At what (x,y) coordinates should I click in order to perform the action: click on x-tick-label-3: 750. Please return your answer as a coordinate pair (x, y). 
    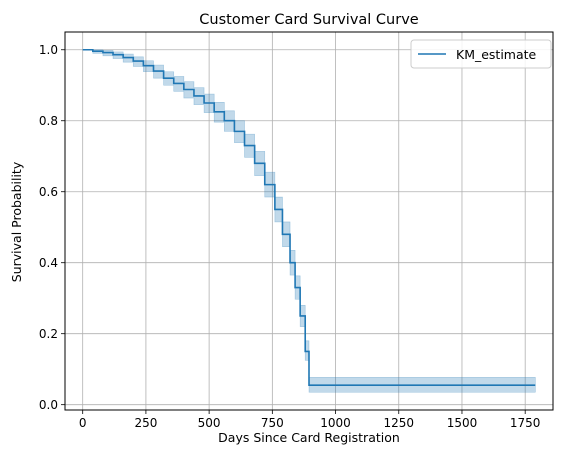
    Looking at the image, I should click on (272, 423).